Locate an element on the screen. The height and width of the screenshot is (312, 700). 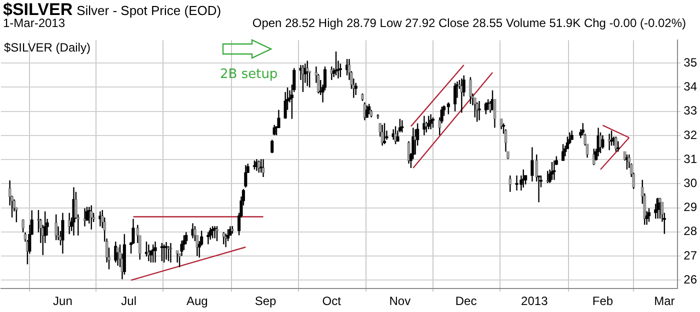
y-tick-label: 30 is located at coordinates (691, 183).